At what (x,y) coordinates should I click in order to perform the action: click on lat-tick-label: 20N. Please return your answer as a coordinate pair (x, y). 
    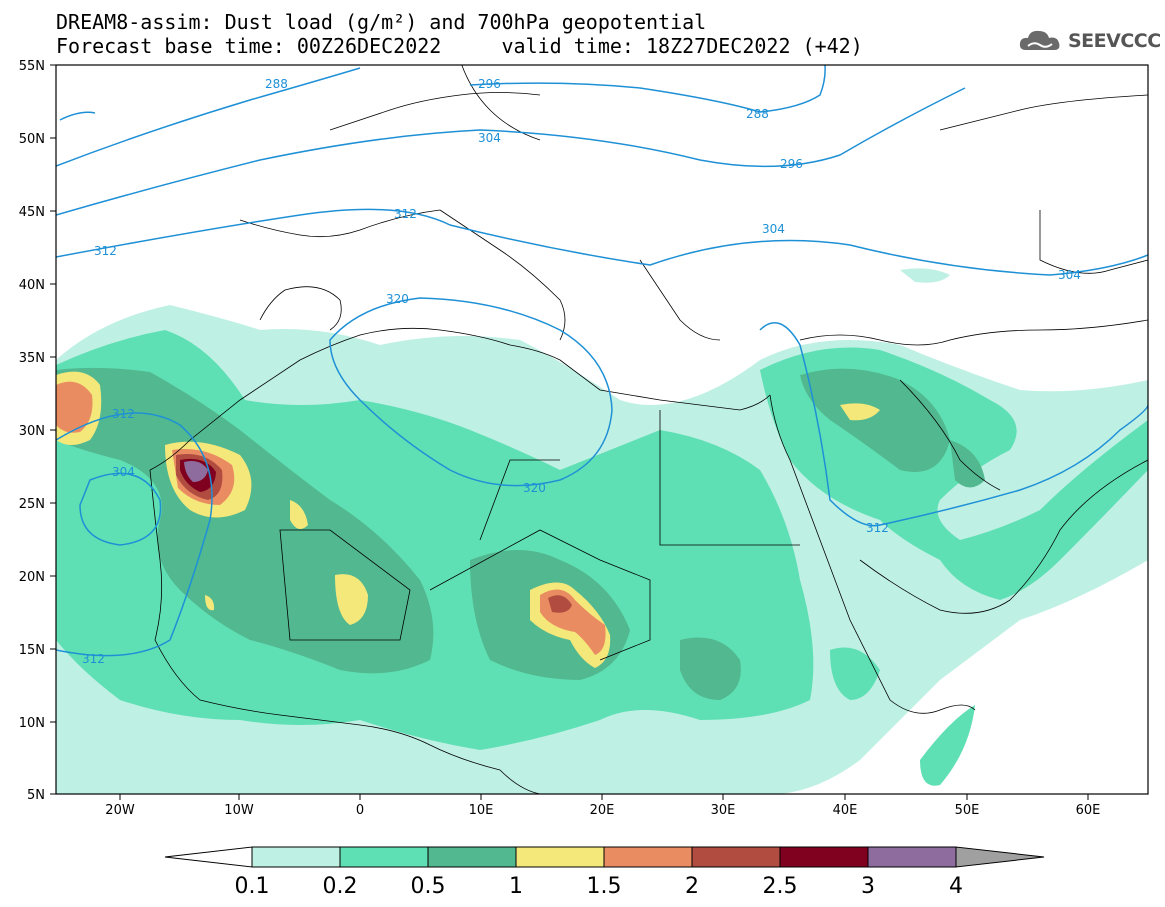
    Looking at the image, I should click on (32, 577).